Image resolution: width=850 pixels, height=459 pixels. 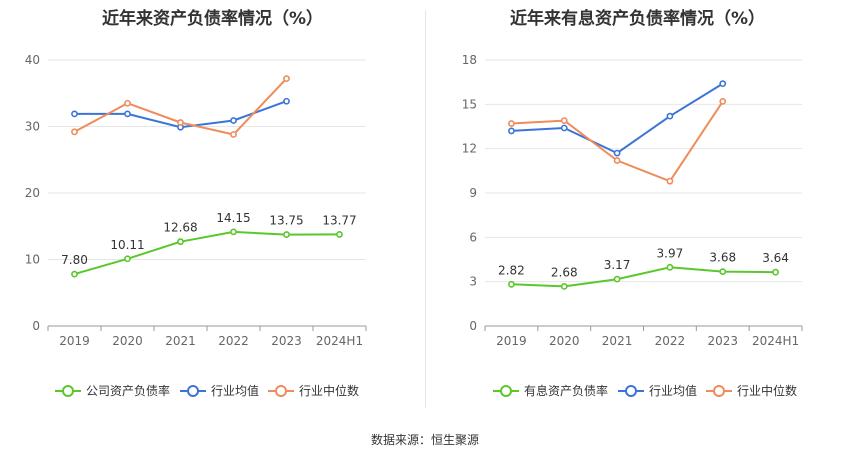 What do you see at coordinates (473, 237) in the screenshot?
I see `y-tick-label: 6` at bounding box center [473, 237].